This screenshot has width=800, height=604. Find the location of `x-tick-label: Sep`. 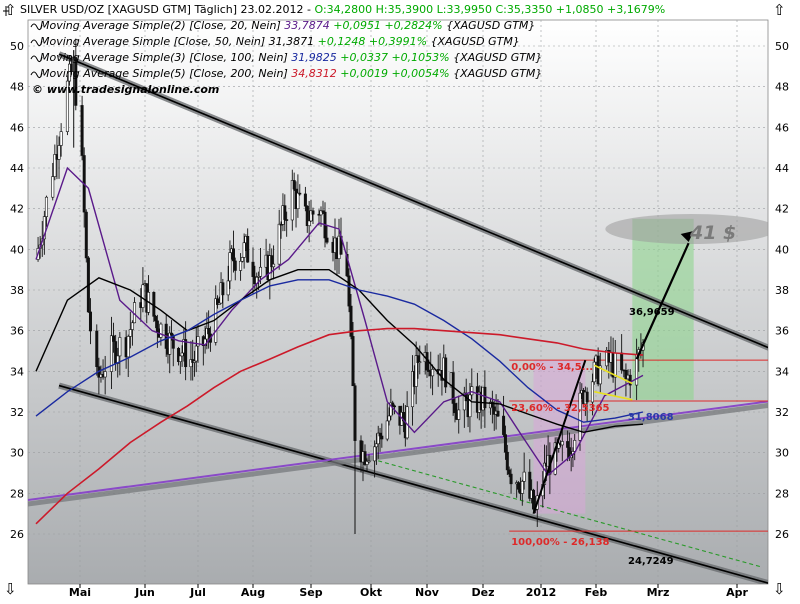

x-tick-label: Sep is located at coordinates (310, 592).